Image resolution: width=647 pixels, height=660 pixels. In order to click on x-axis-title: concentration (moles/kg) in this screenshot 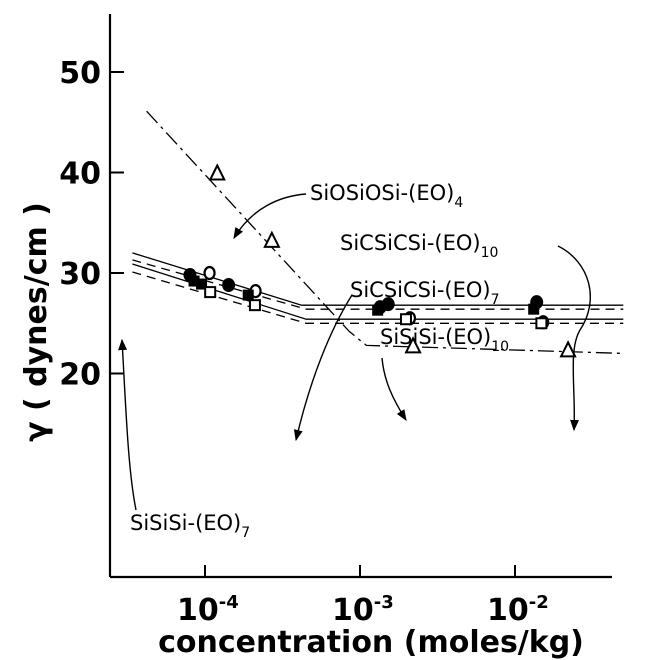, I will do `click(371, 642)`.